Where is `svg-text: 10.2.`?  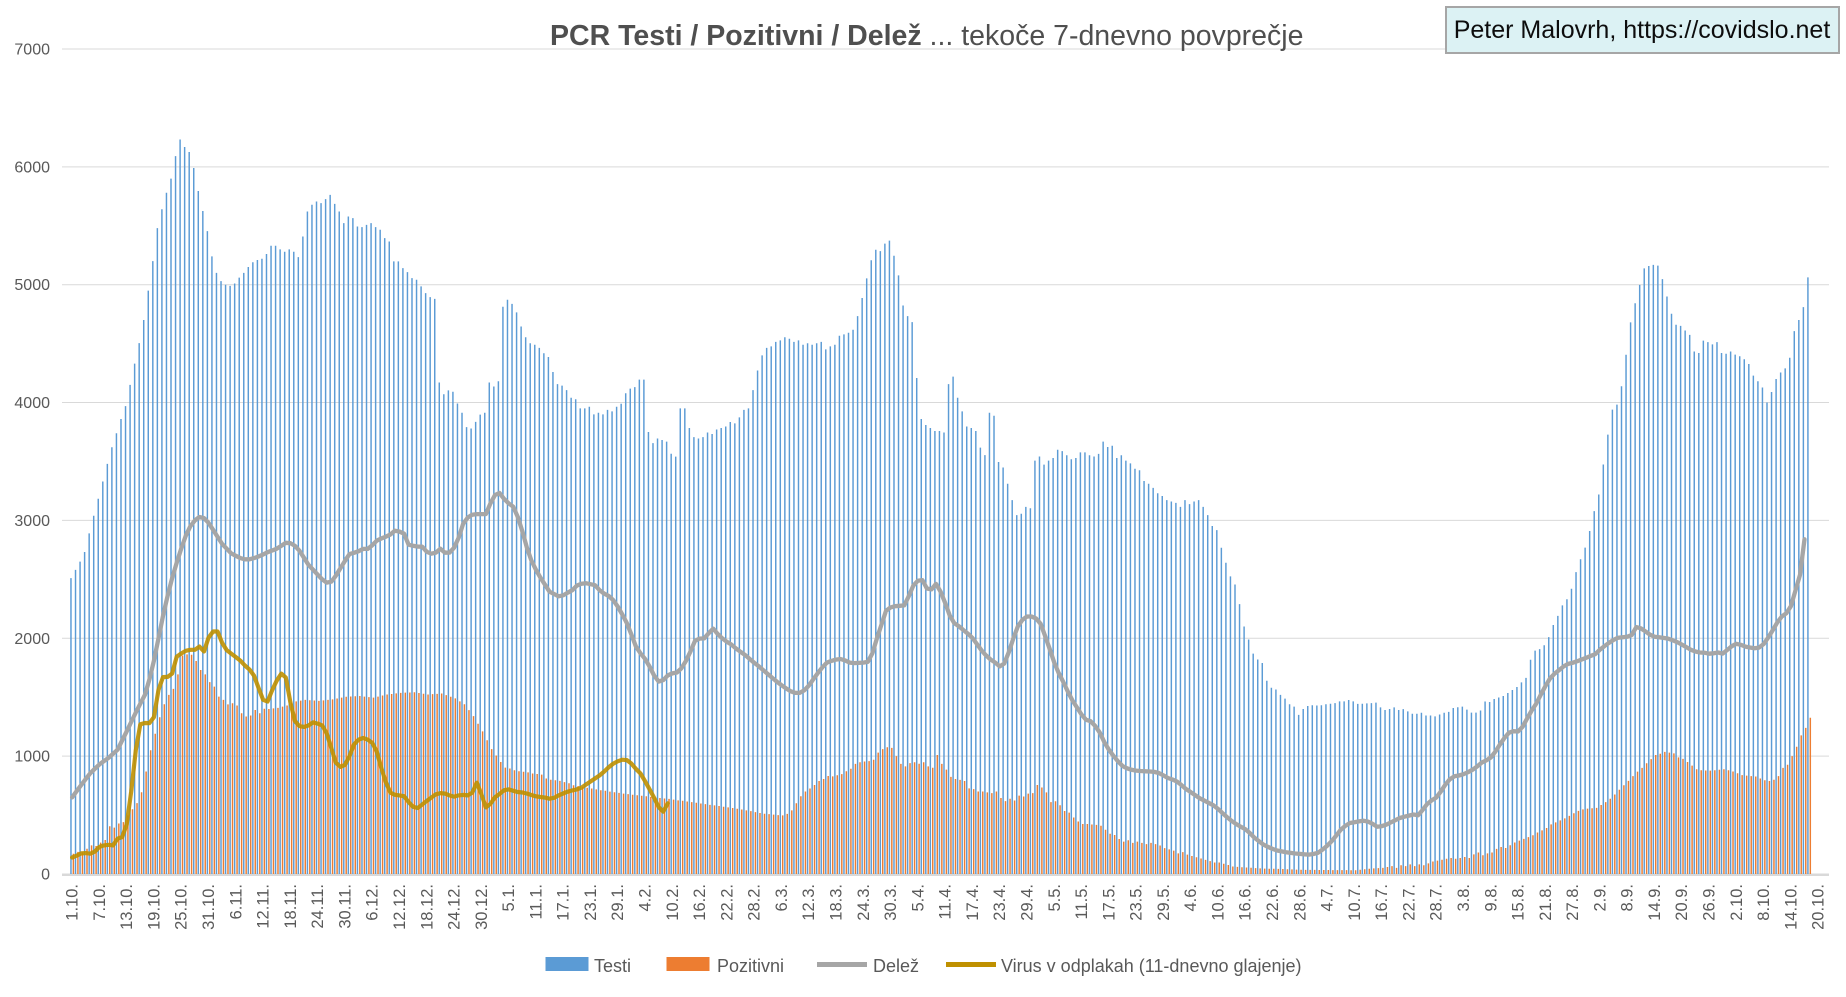
svg-text: 10.2. is located at coordinates (673, 902).